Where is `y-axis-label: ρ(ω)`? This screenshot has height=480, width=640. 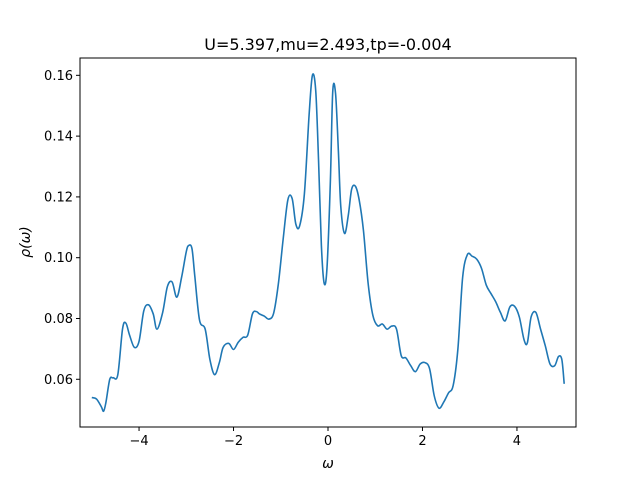
y-axis-label: ρ(ω) is located at coordinates (26, 242).